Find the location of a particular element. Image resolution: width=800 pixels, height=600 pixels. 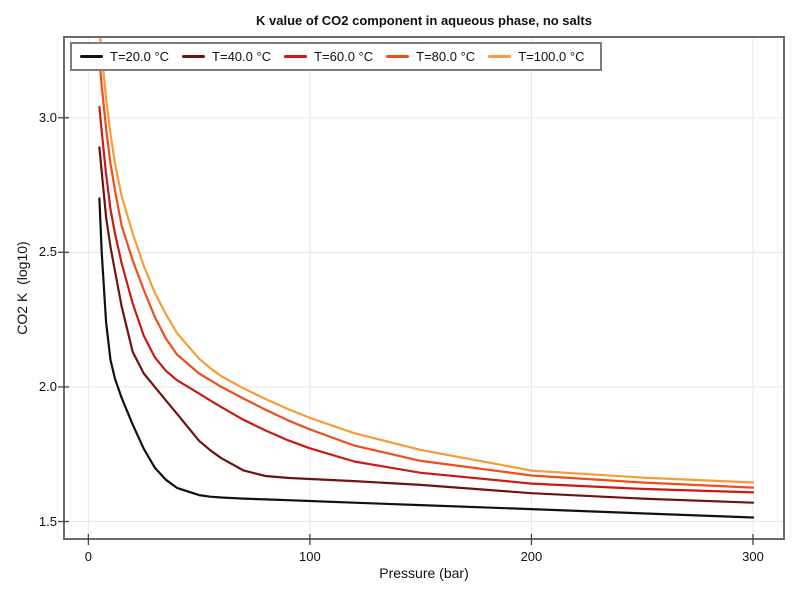

legend-item: T=80.0 °C is located at coordinates (430, 56).